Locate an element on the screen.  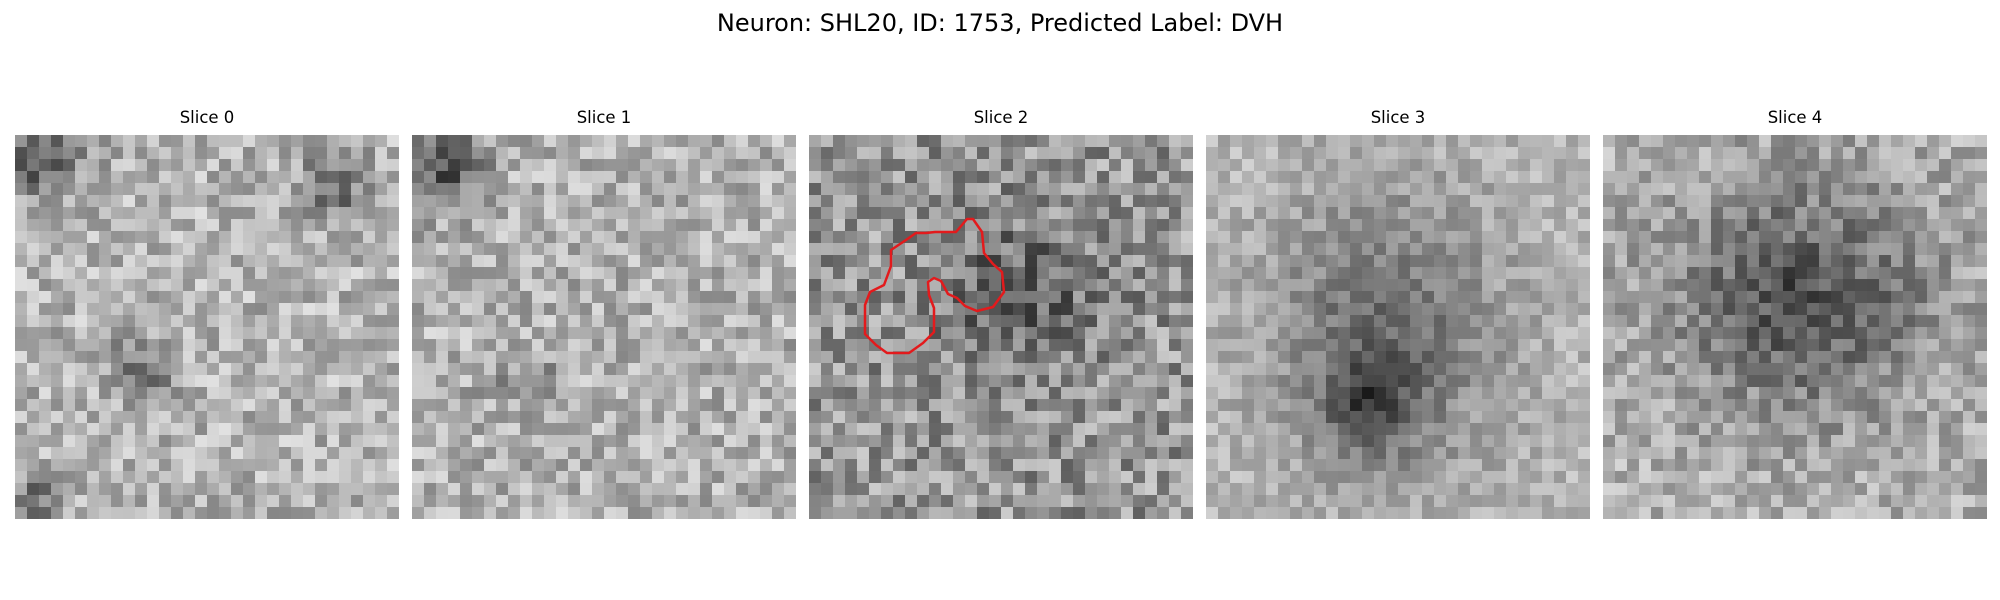
slice-4-image is located at coordinates (1795, 327).